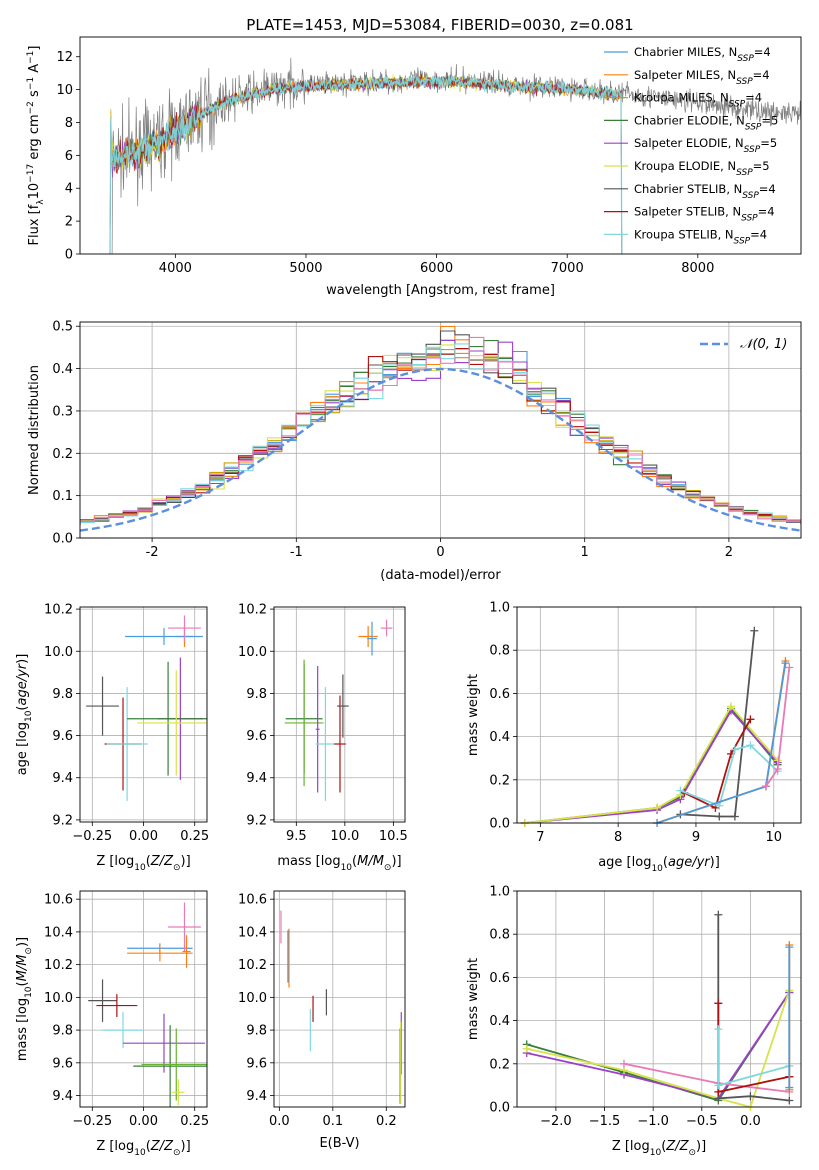  I want to click on y-tick-label: 9.8, so click(256, 694).